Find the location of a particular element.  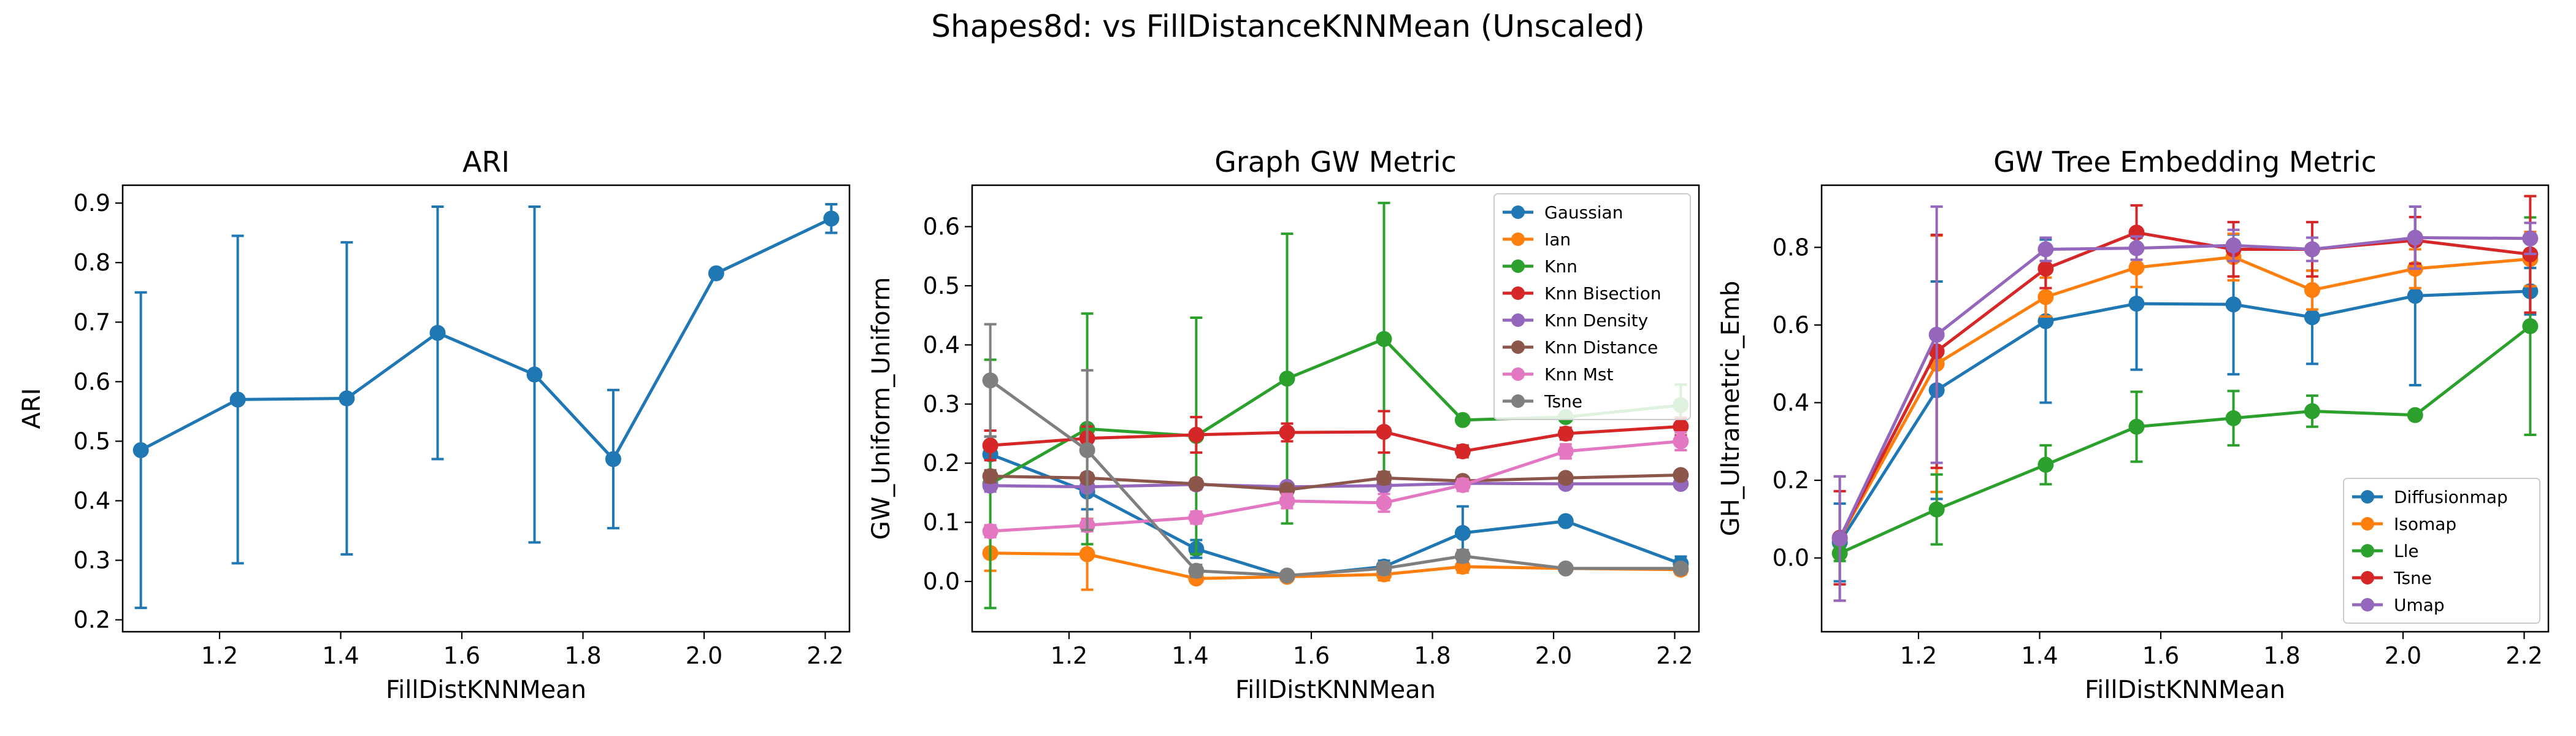

series-umap is located at coordinates (2185, 403).